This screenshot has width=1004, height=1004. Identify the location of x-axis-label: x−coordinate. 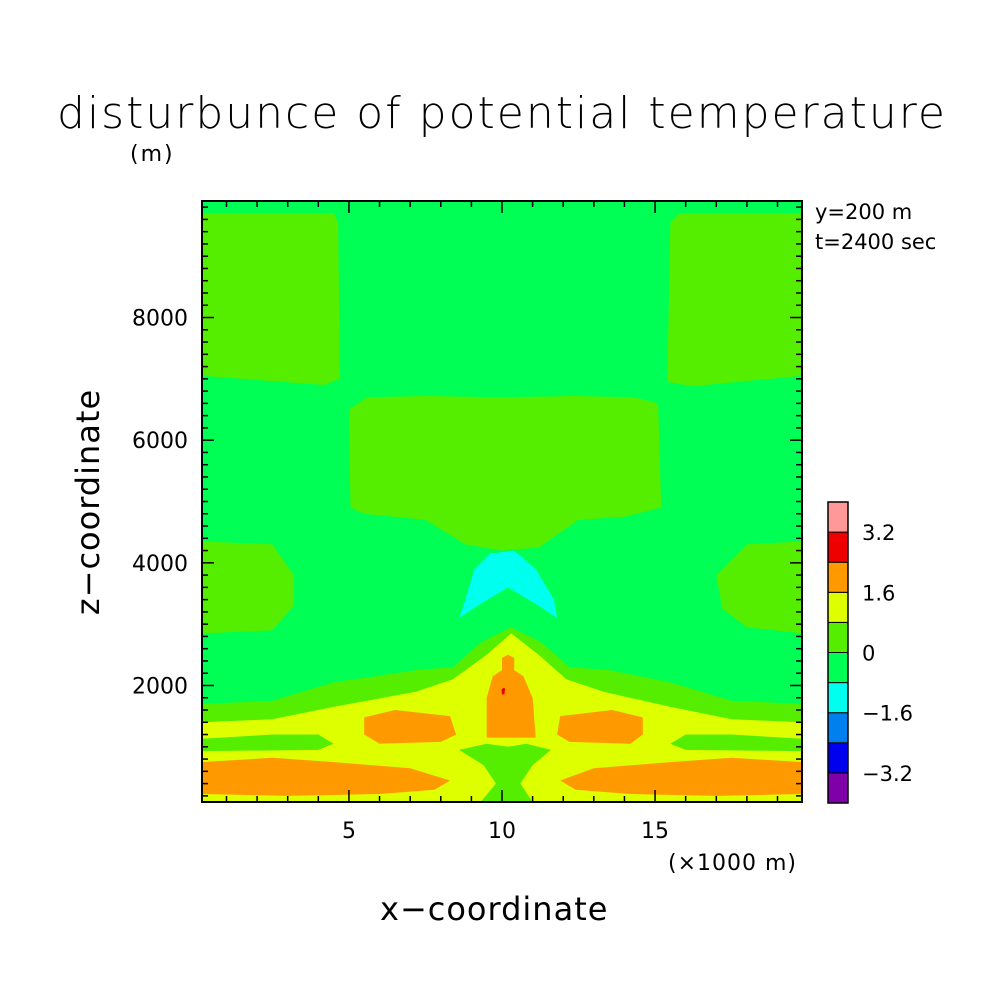
(494, 909).